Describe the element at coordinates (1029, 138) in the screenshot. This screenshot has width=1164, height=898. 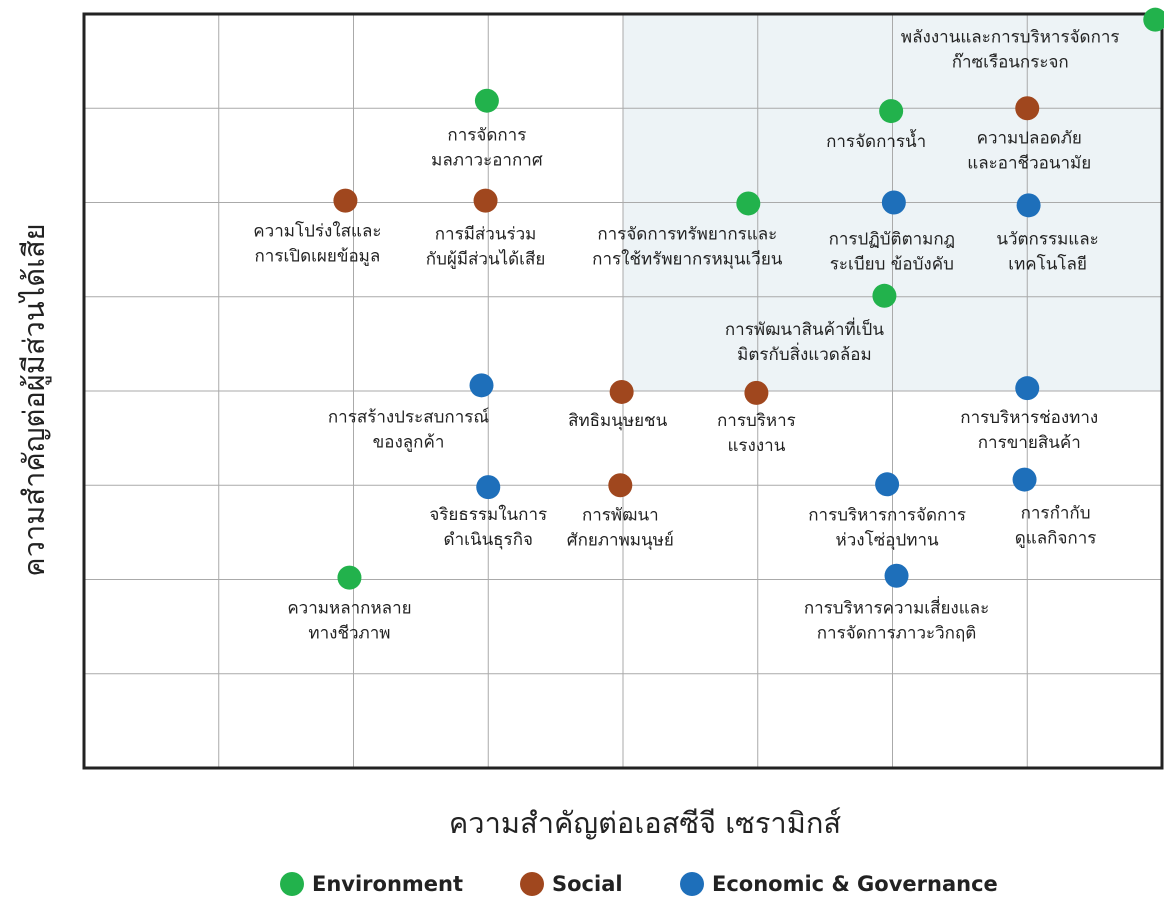
I see `point-label: ความปลอดภัย` at that location.